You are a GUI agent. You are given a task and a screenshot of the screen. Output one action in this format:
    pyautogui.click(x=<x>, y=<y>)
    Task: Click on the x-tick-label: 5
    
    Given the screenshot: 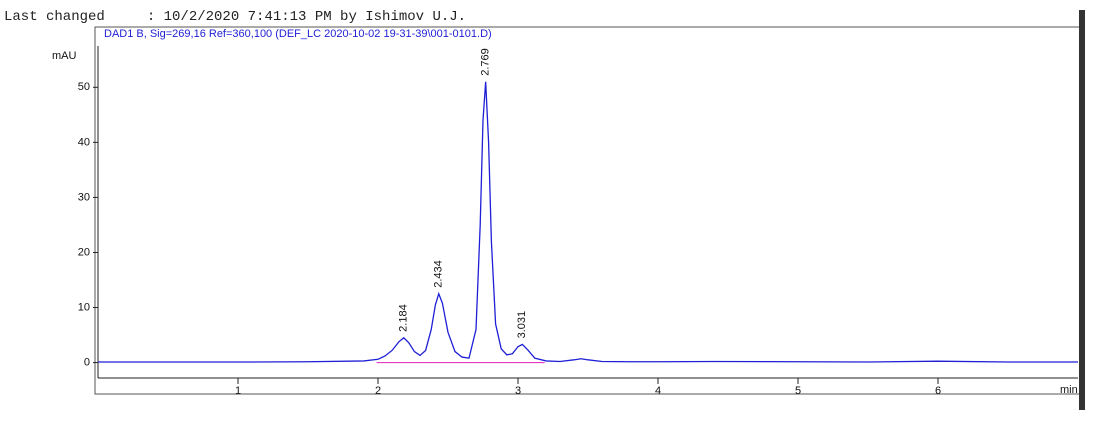 What is the action you would take?
    pyautogui.click(x=798, y=391)
    